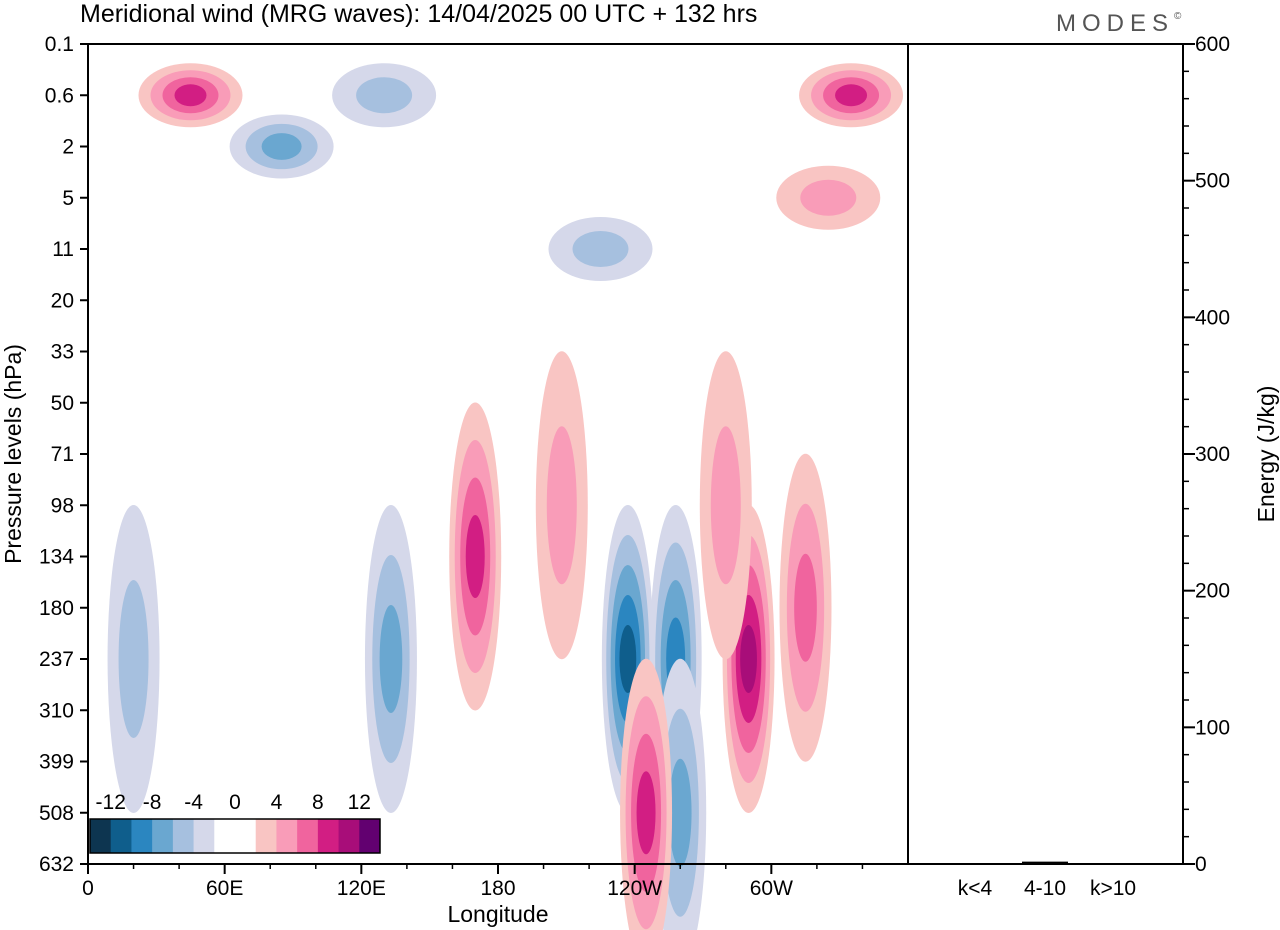  I want to click on pressure-tick-label: 11, so click(63, 249).